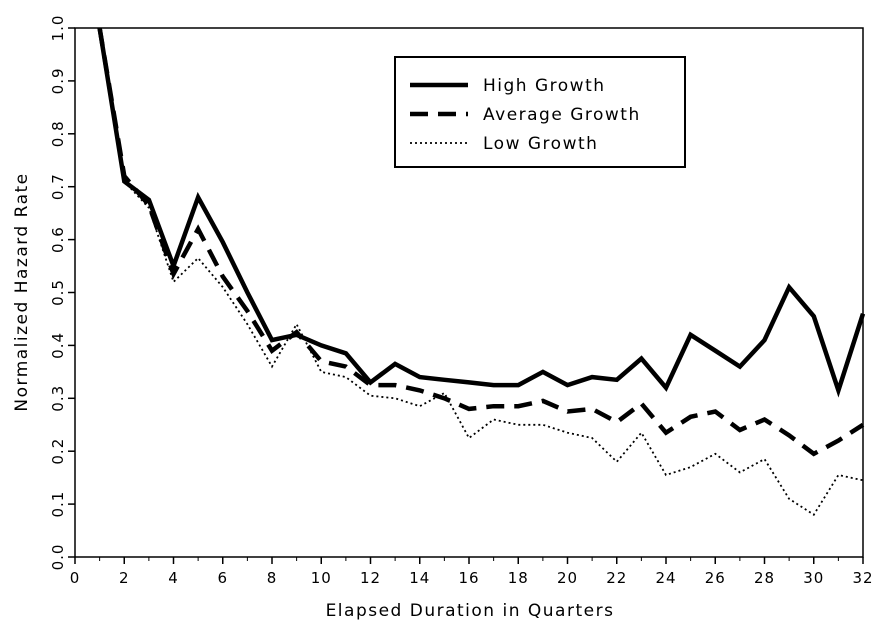 Image resolution: width=876 pixels, height=626 pixels. I want to click on y-tick-label: 0.4, so click(58, 345).